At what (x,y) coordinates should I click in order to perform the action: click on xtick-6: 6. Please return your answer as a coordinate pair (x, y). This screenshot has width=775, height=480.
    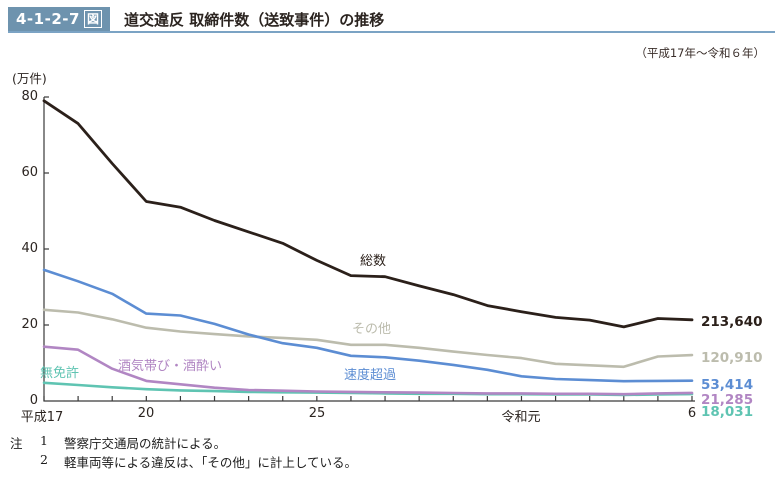
    Looking at the image, I should click on (692, 413).